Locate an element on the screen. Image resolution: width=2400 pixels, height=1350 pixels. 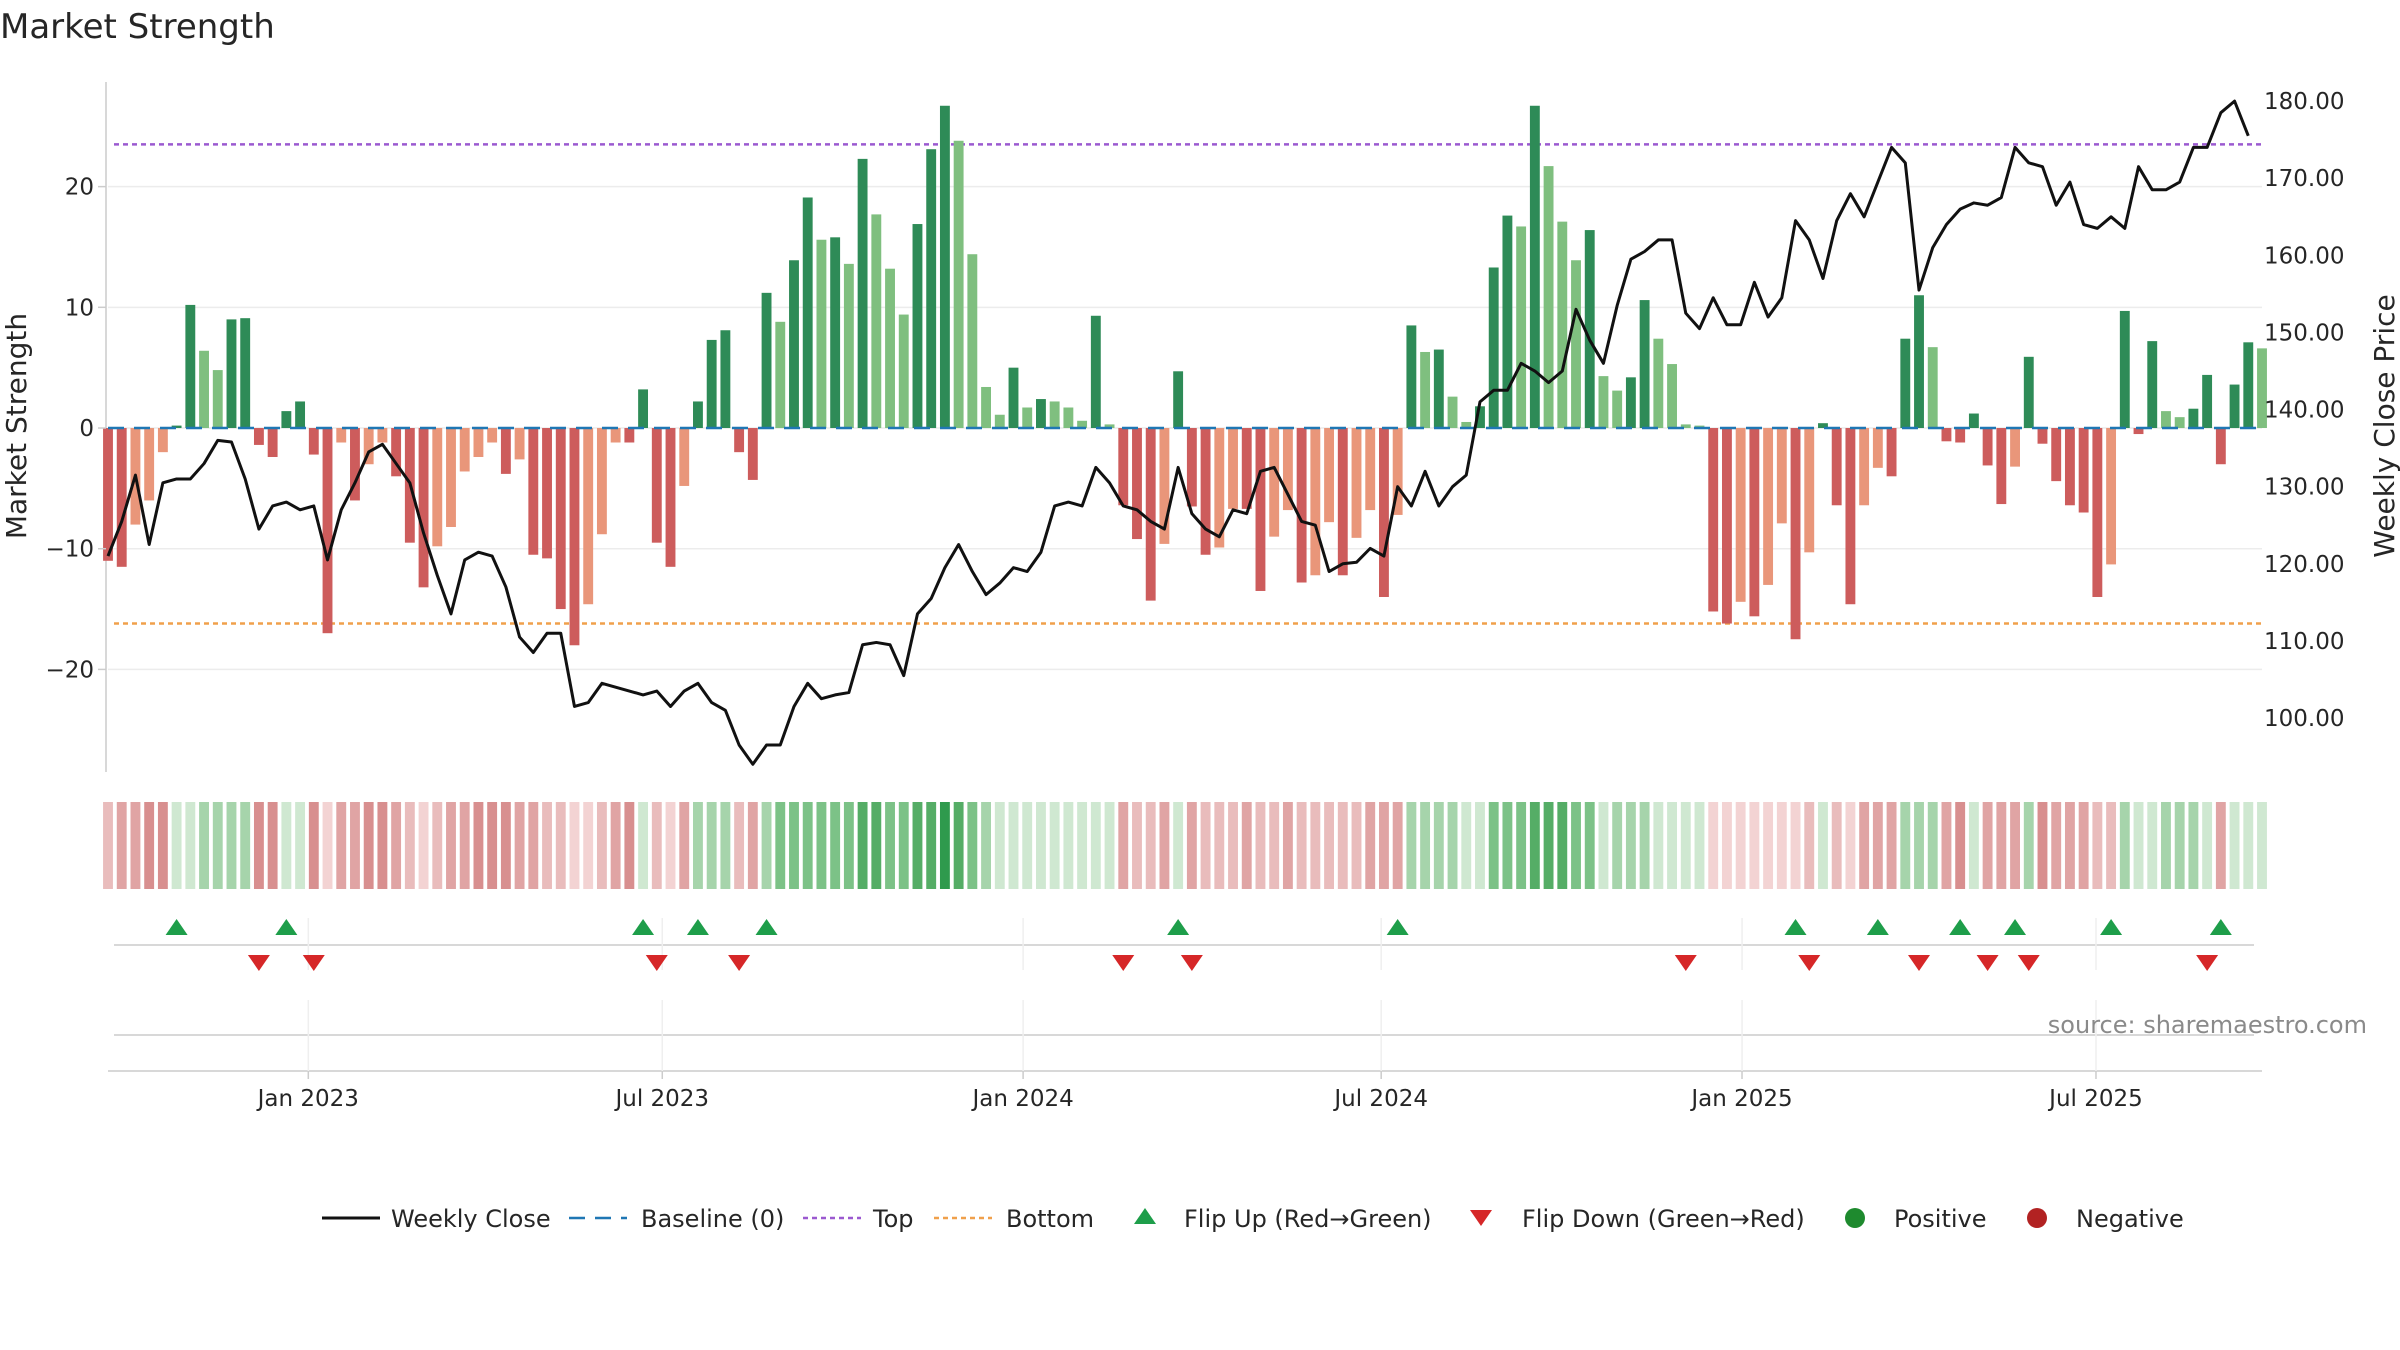
left-tick-label-2: 0 is located at coordinates (86, 429).